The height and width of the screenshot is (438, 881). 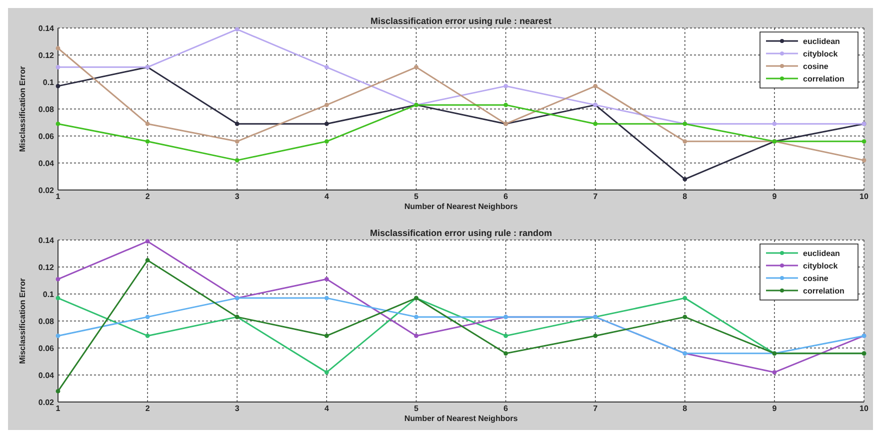 What do you see at coordinates (461, 233) in the screenshot?
I see `chart-title: Misclassification error using rule : random` at bounding box center [461, 233].